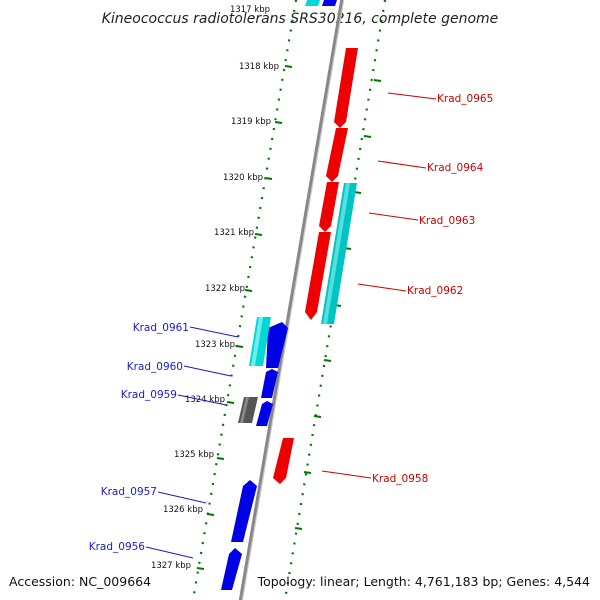 The height and width of the screenshot is (600, 600). What do you see at coordinates (80, 581) in the screenshot?
I see `accession-text: Accession: NC_009664` at bounding box center [80, 581].